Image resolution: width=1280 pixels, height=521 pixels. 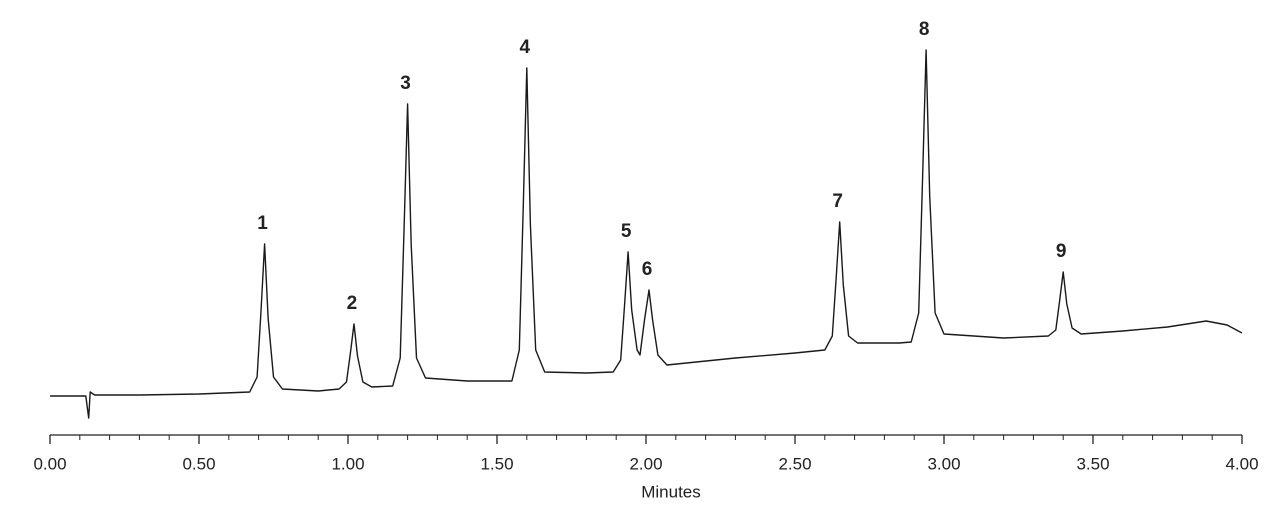 What do you see at coordinates (525, 47) in the screenshot?
I see `peak-label: 4` at bounding box center [525, 47].